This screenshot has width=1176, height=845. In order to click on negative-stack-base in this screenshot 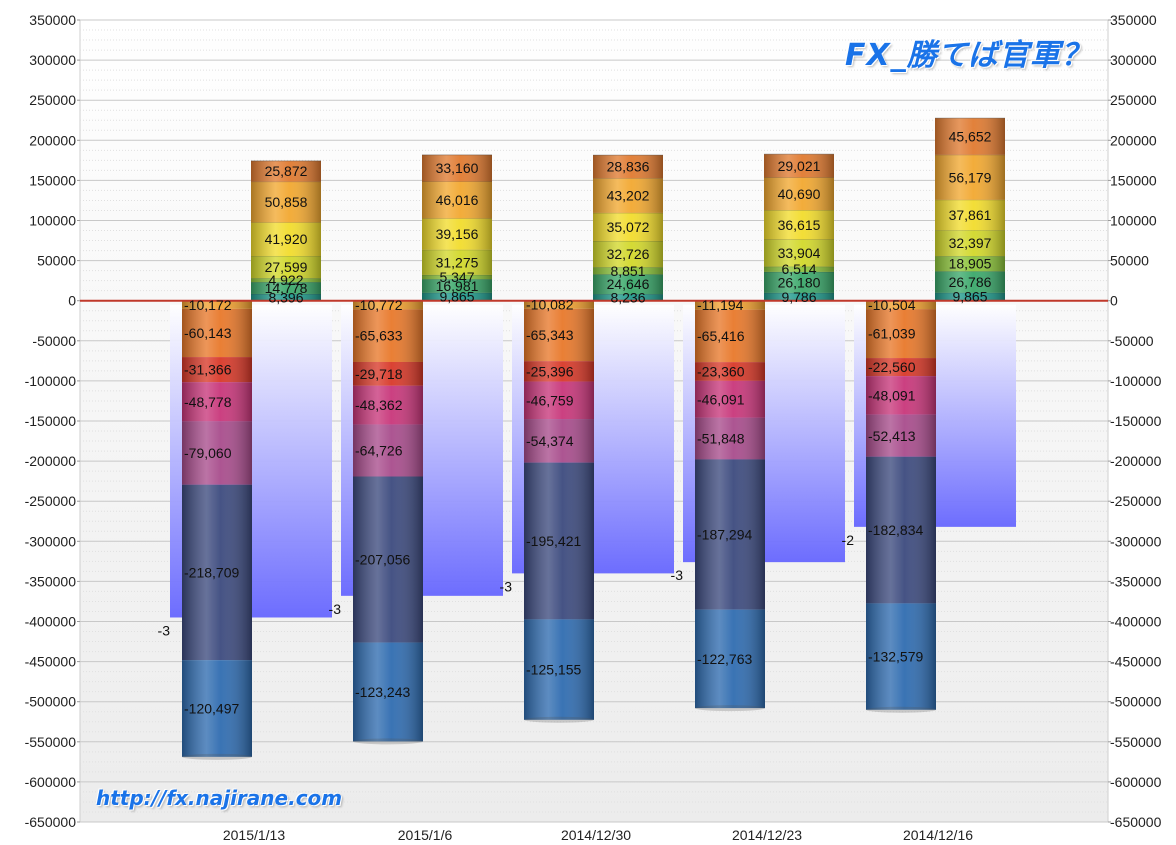, I will do `click(901, 709)`.